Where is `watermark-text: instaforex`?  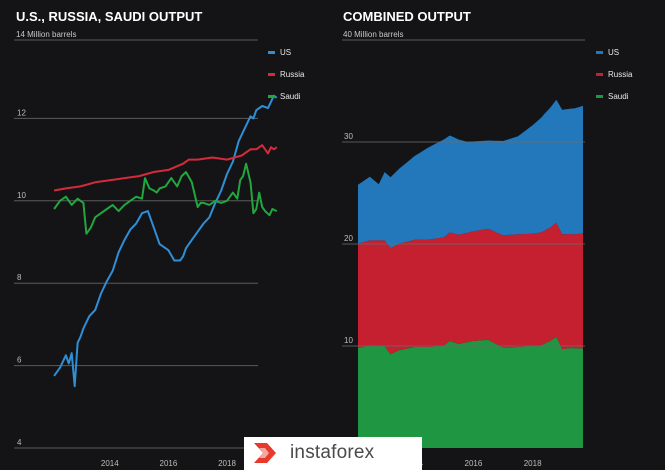 watermark-text: instaforex is located at coordinates (332, 452).